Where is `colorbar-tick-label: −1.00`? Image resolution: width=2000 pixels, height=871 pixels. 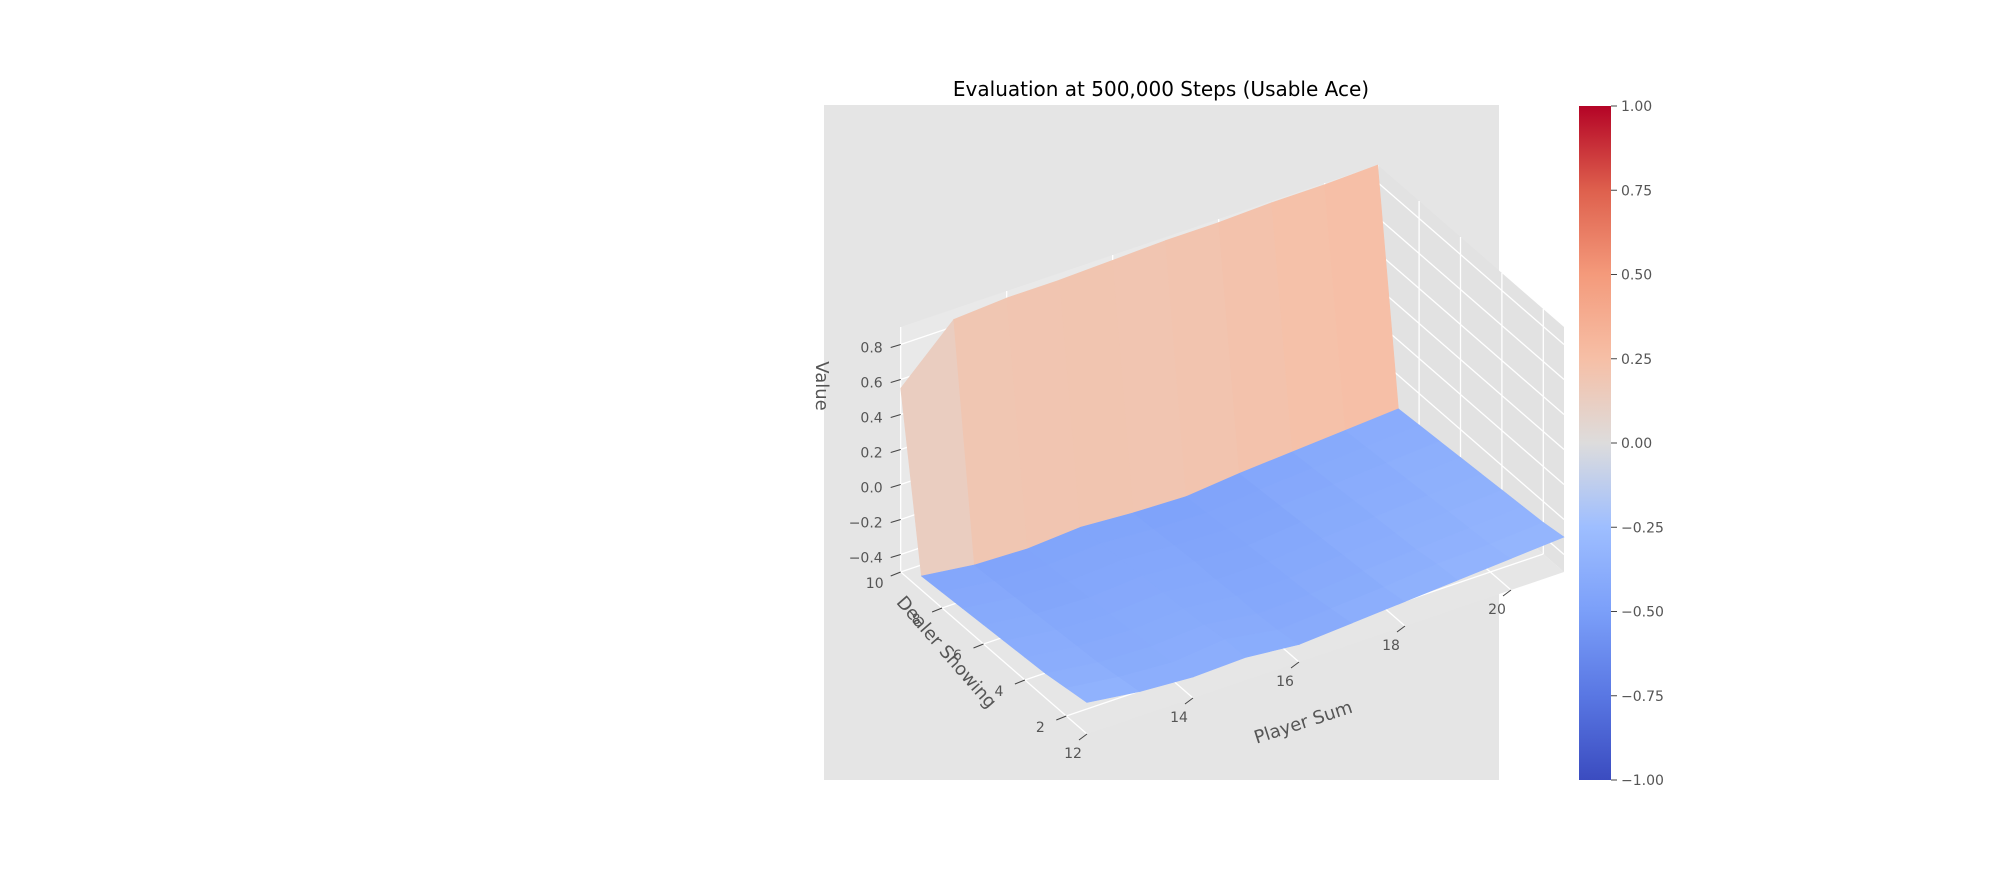 colorbar-tick-label: −1.00 is located at coordinates (1642, 781).